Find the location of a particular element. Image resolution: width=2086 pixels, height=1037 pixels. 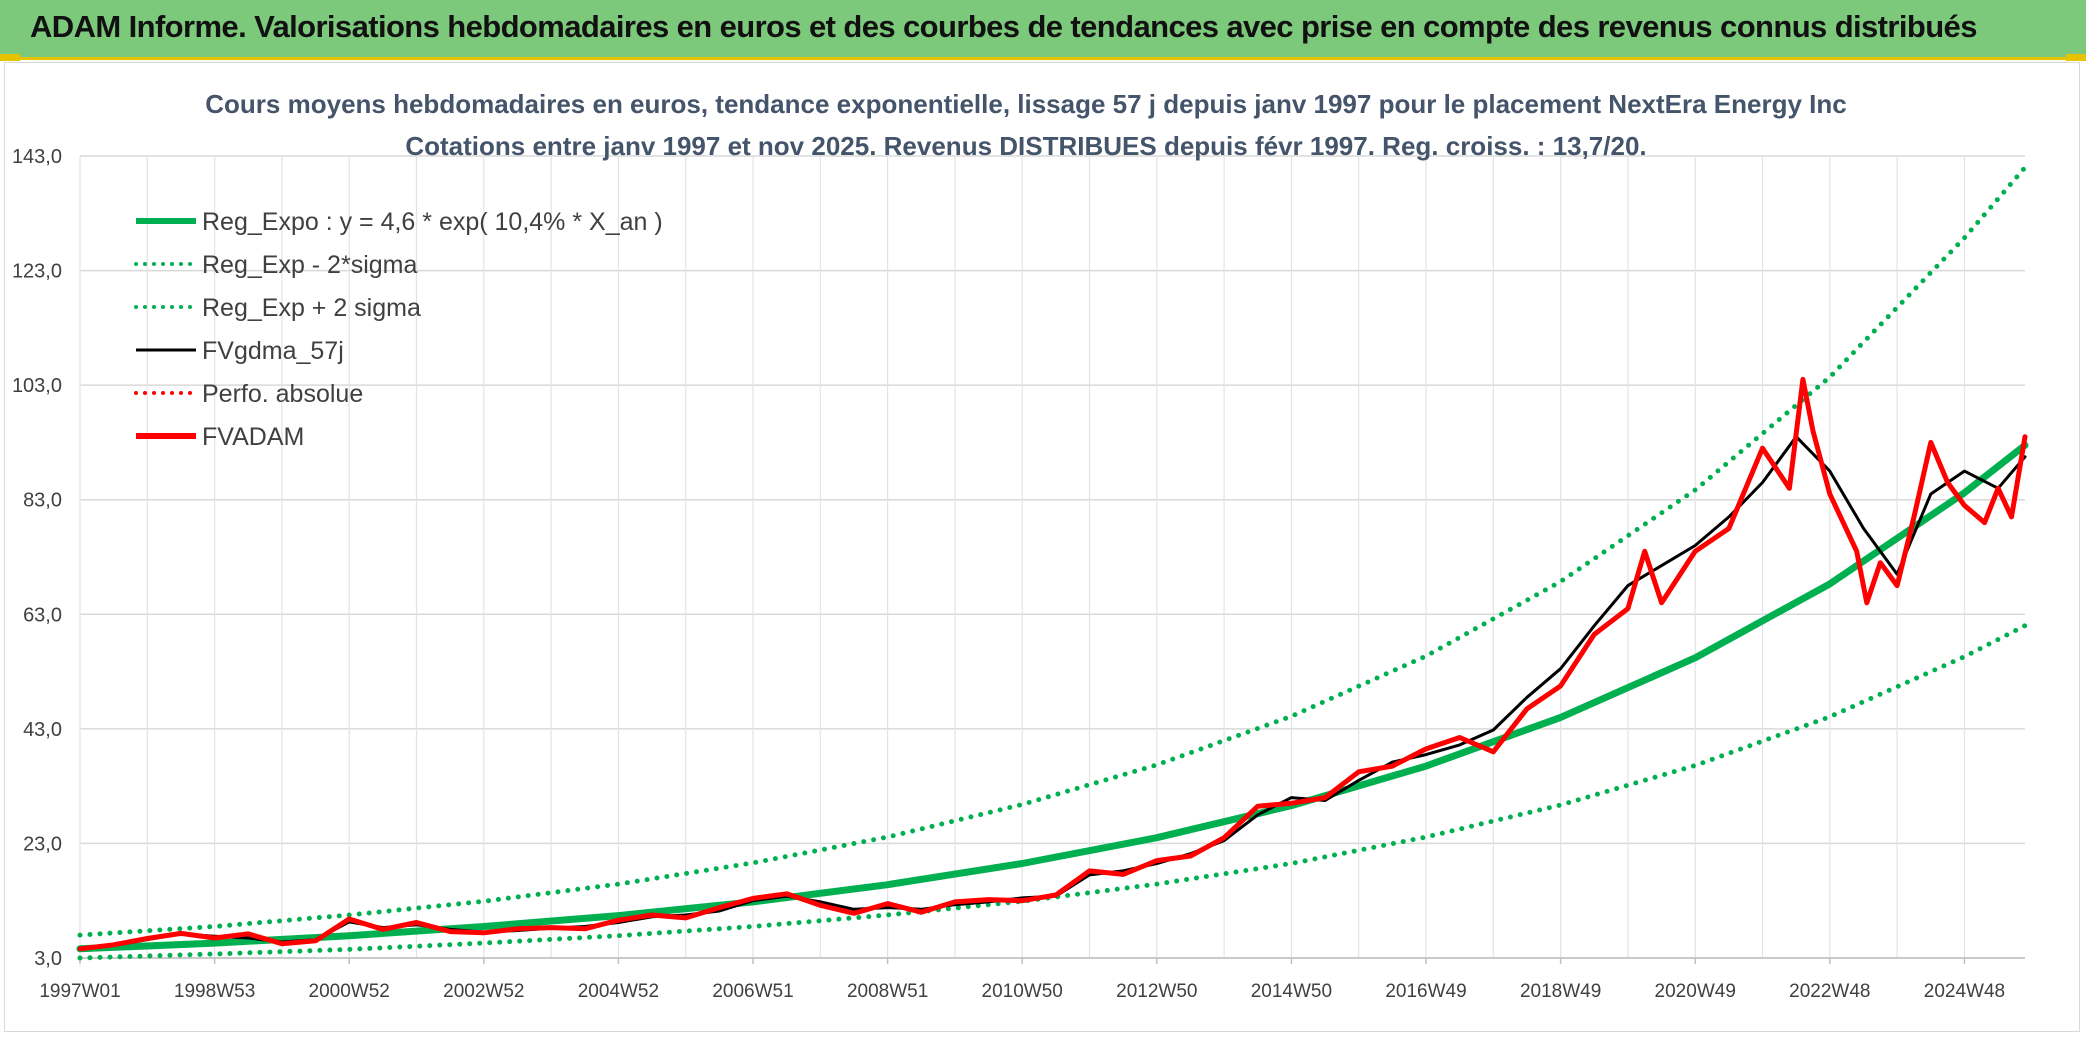

legend-label: FVADAM is located at coordinates (253, 437).